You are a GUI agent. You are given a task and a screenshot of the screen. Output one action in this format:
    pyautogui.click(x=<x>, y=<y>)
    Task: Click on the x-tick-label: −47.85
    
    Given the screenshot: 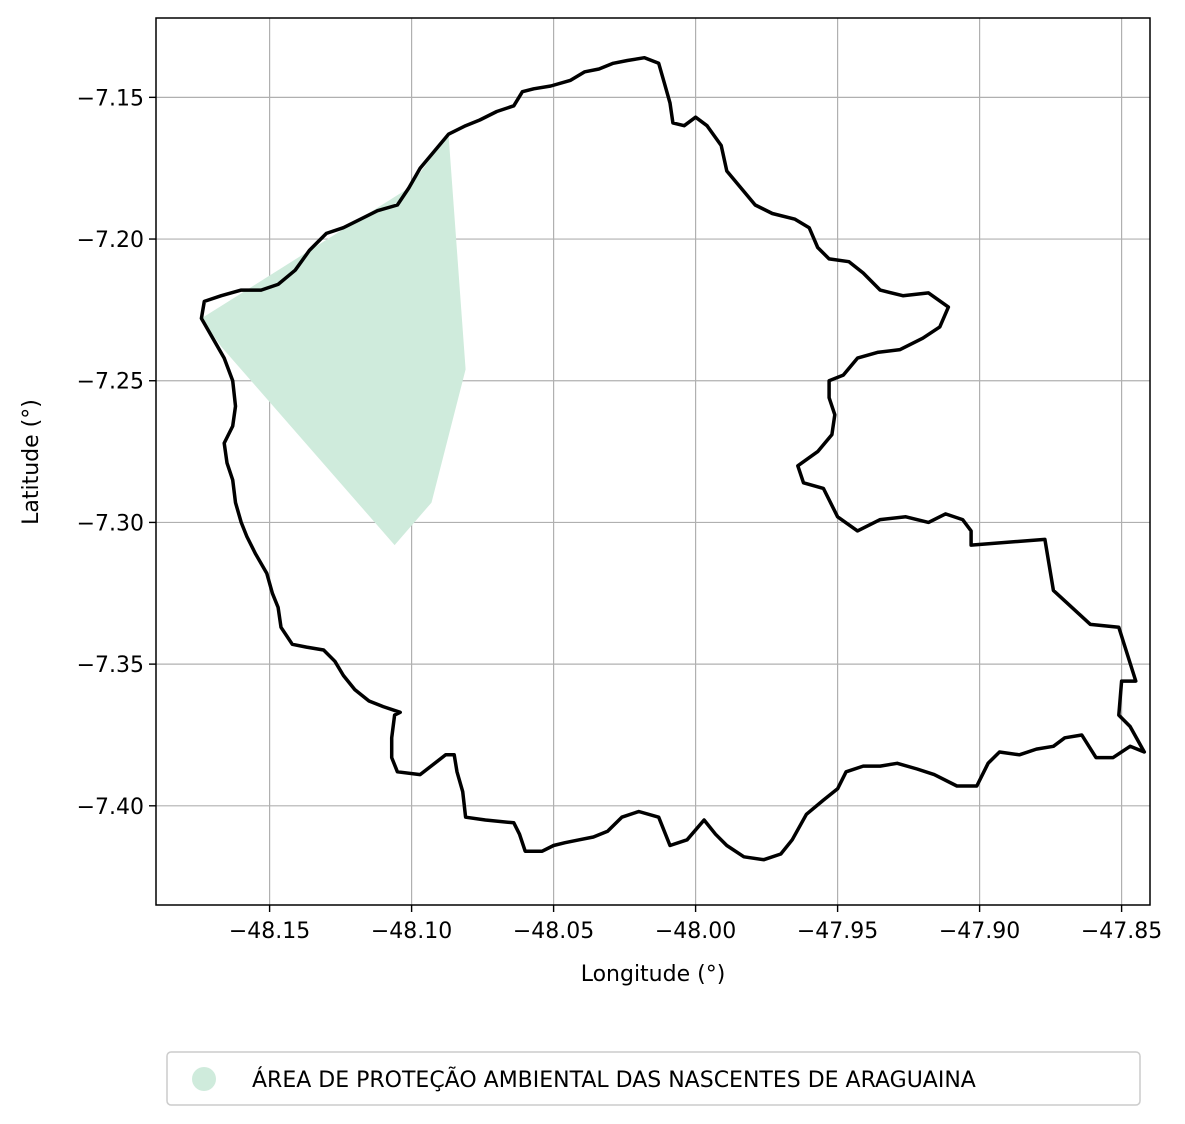 What is the action you would take?
    pyautogui.click(x=1121, y=931)
    